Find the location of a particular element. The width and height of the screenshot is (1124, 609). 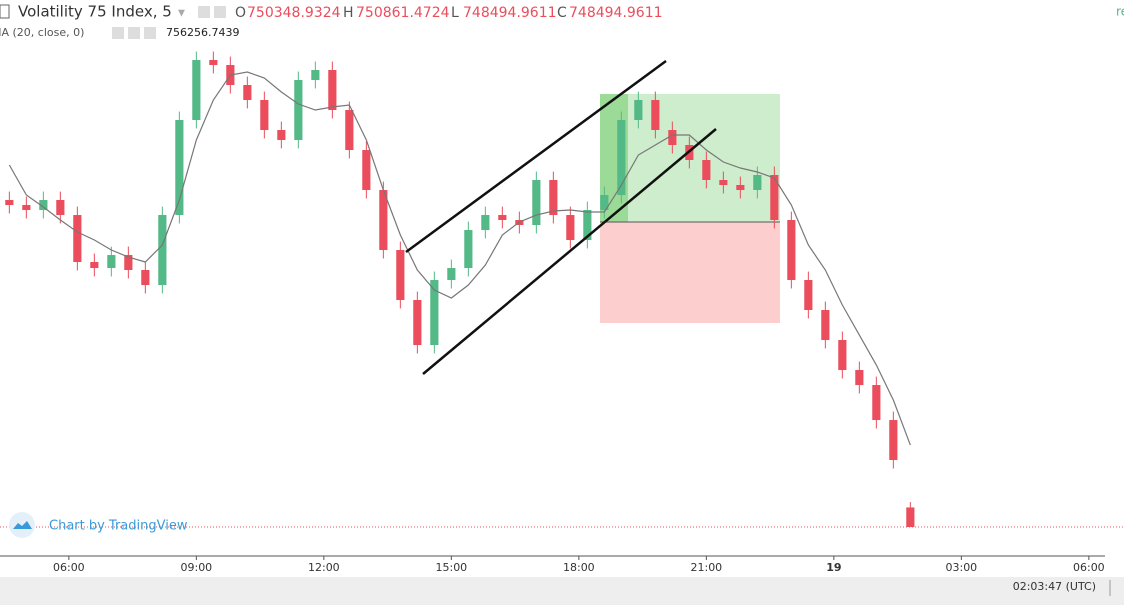

x-tick-label: 15:00 is located at coordinates (451, 567).